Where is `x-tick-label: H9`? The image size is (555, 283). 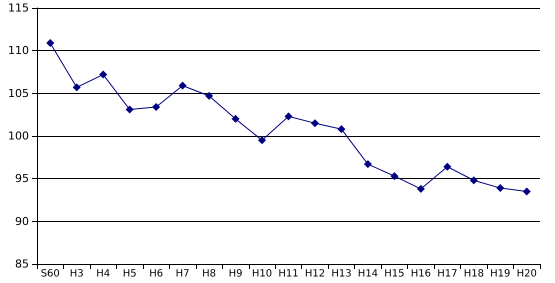 x-tick-label: H9 is located at coordinates (235, 274).